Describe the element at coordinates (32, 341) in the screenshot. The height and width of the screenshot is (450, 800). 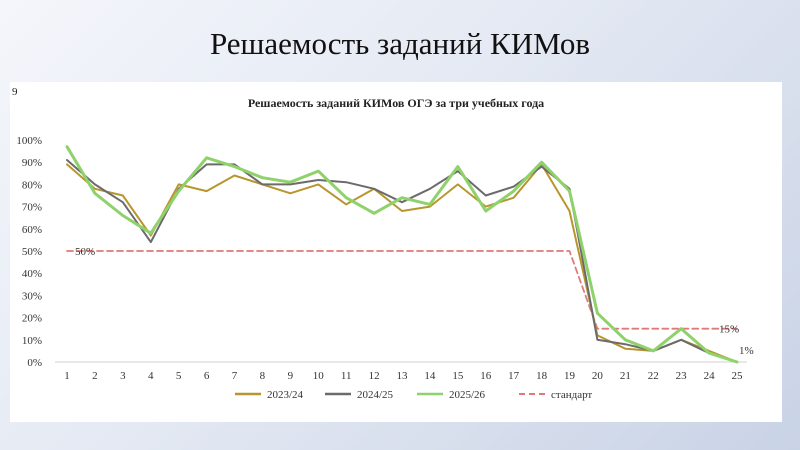
I see `y-tick-label: 10%` at that location.